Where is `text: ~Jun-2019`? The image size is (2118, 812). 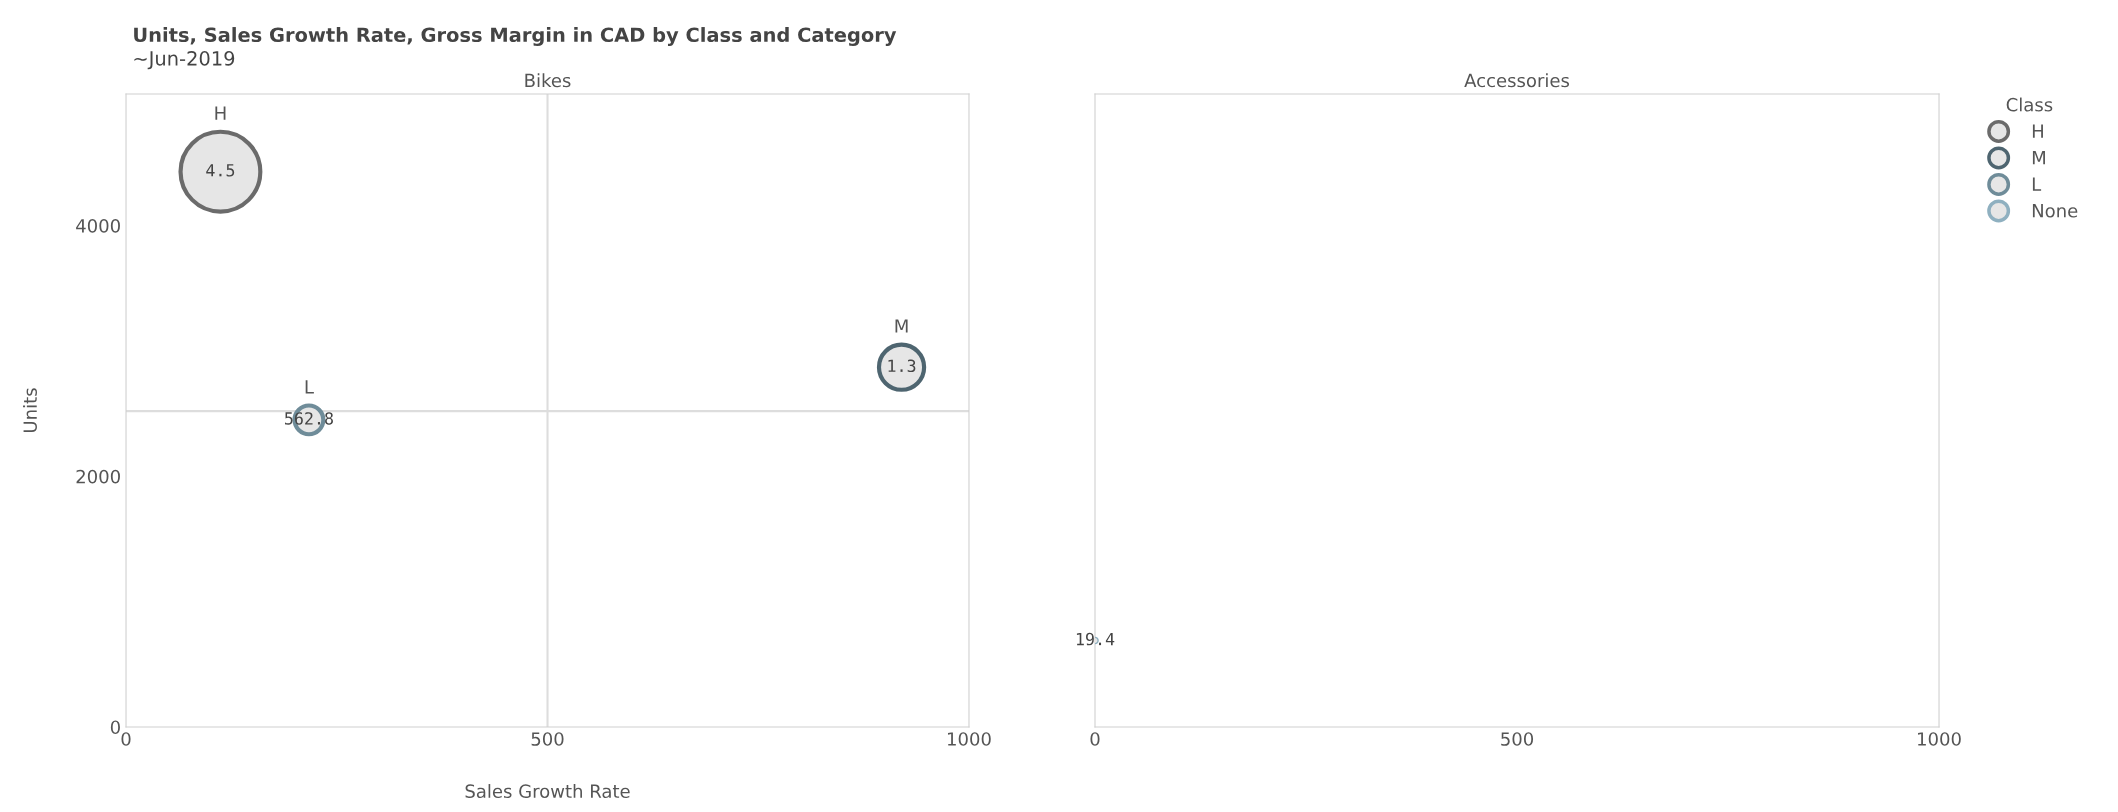 text: ~Jun-2019 is located at coordinates (184, 60).